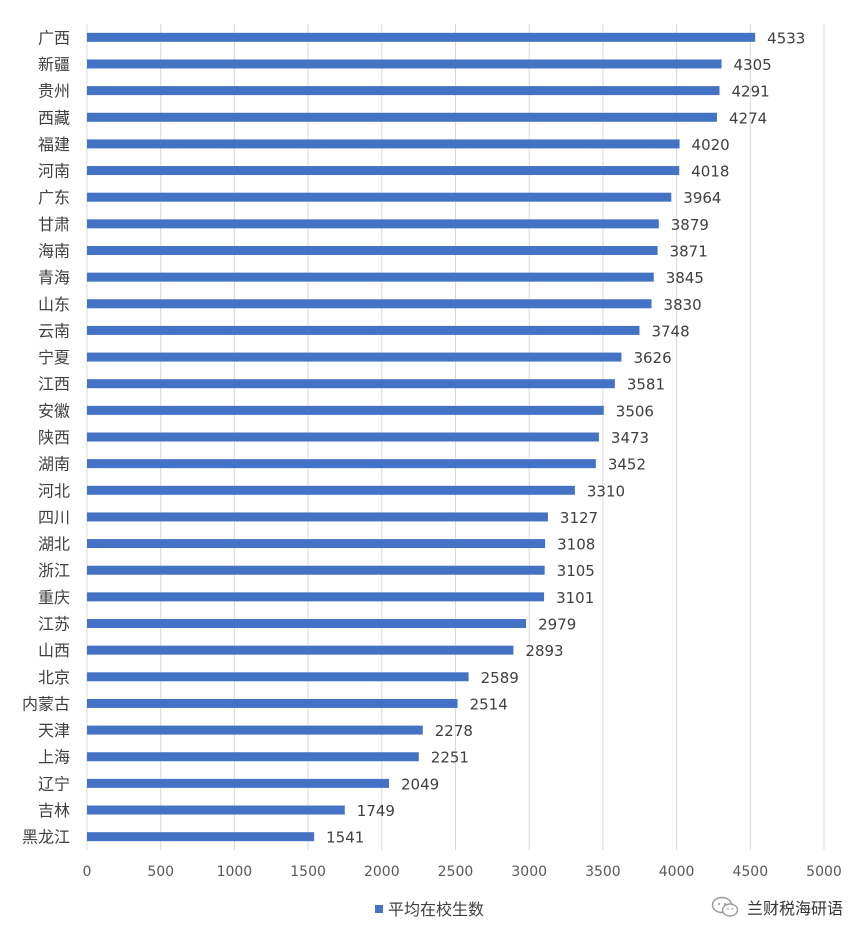 Image resolution: width=867 pixels, height=939 pixels. What do you see at coordinates (690, 225) in the screenshot?
I see `data-label: 3879` at bounding box center [690, 225].